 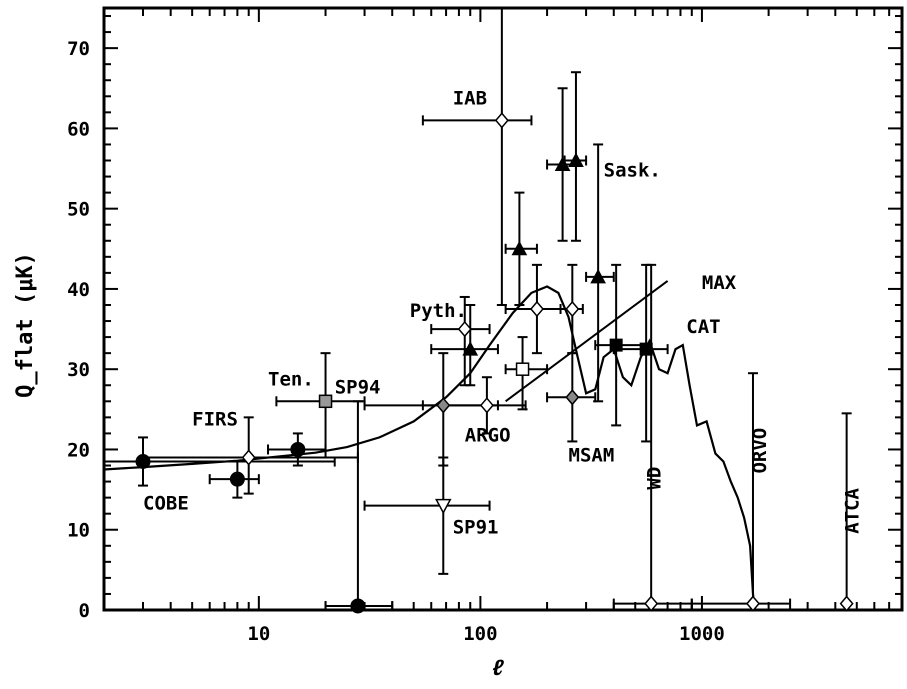 I want to click on y-tick-label: 40, so click(x=78, y=290).